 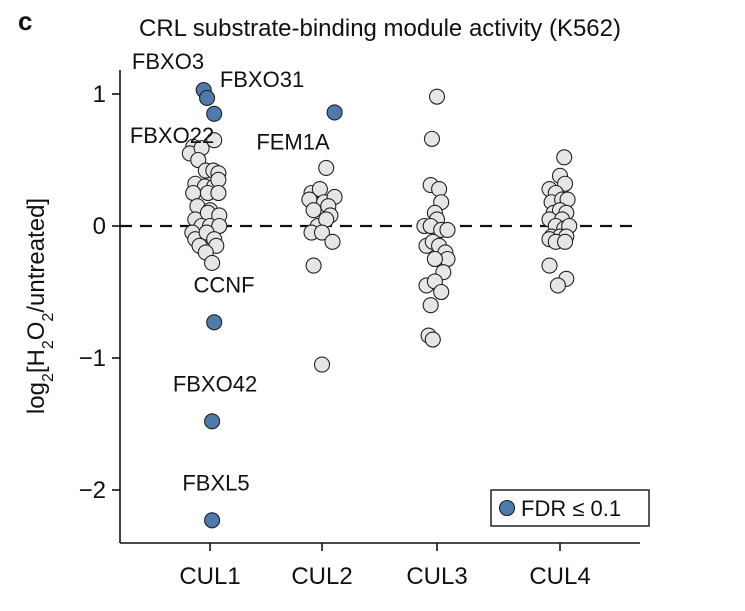 What do you see at coordinates (99, 226) in the screenshot?
I see `y-tick-label: 0` at bounding box center [99, 226].